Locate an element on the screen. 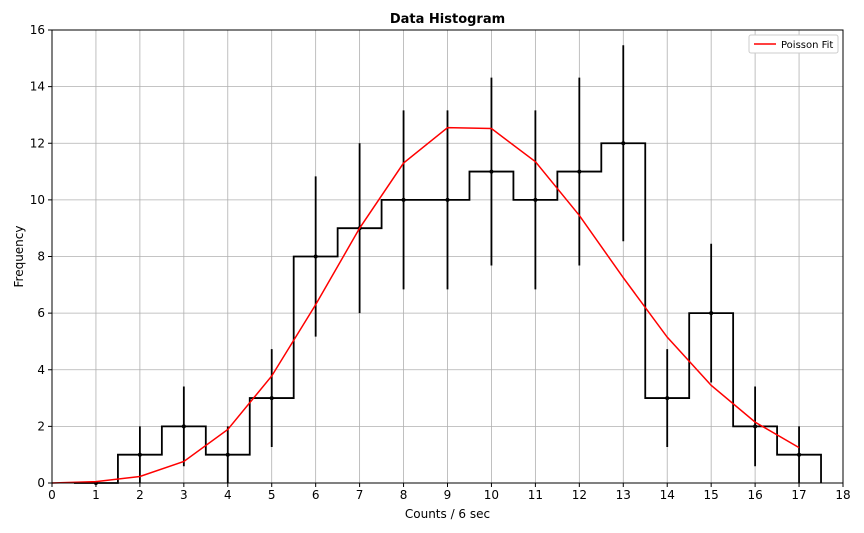 The image size is (864, 533). x-tick-label: 3 is located at coordinates (184, 495).